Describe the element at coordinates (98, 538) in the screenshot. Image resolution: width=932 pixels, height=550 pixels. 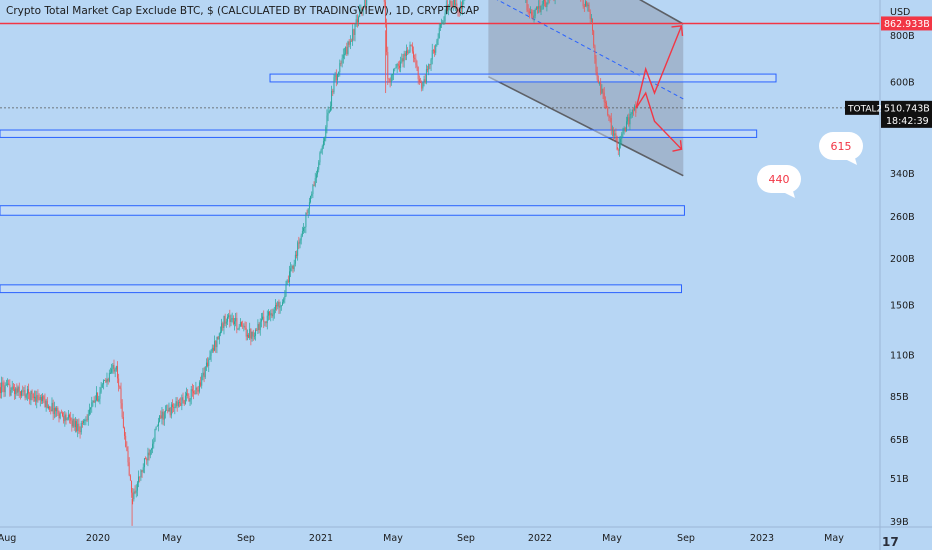
I see `x-tick-label: 2020` at that location.